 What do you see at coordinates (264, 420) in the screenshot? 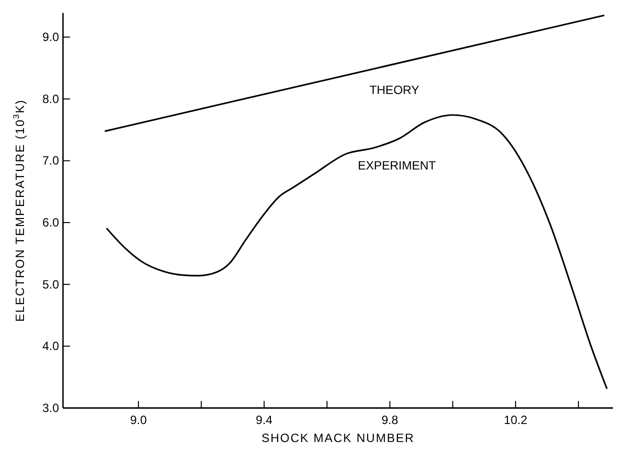
I see `x-tick-label: 9.4` at bounding box center [264, 420].